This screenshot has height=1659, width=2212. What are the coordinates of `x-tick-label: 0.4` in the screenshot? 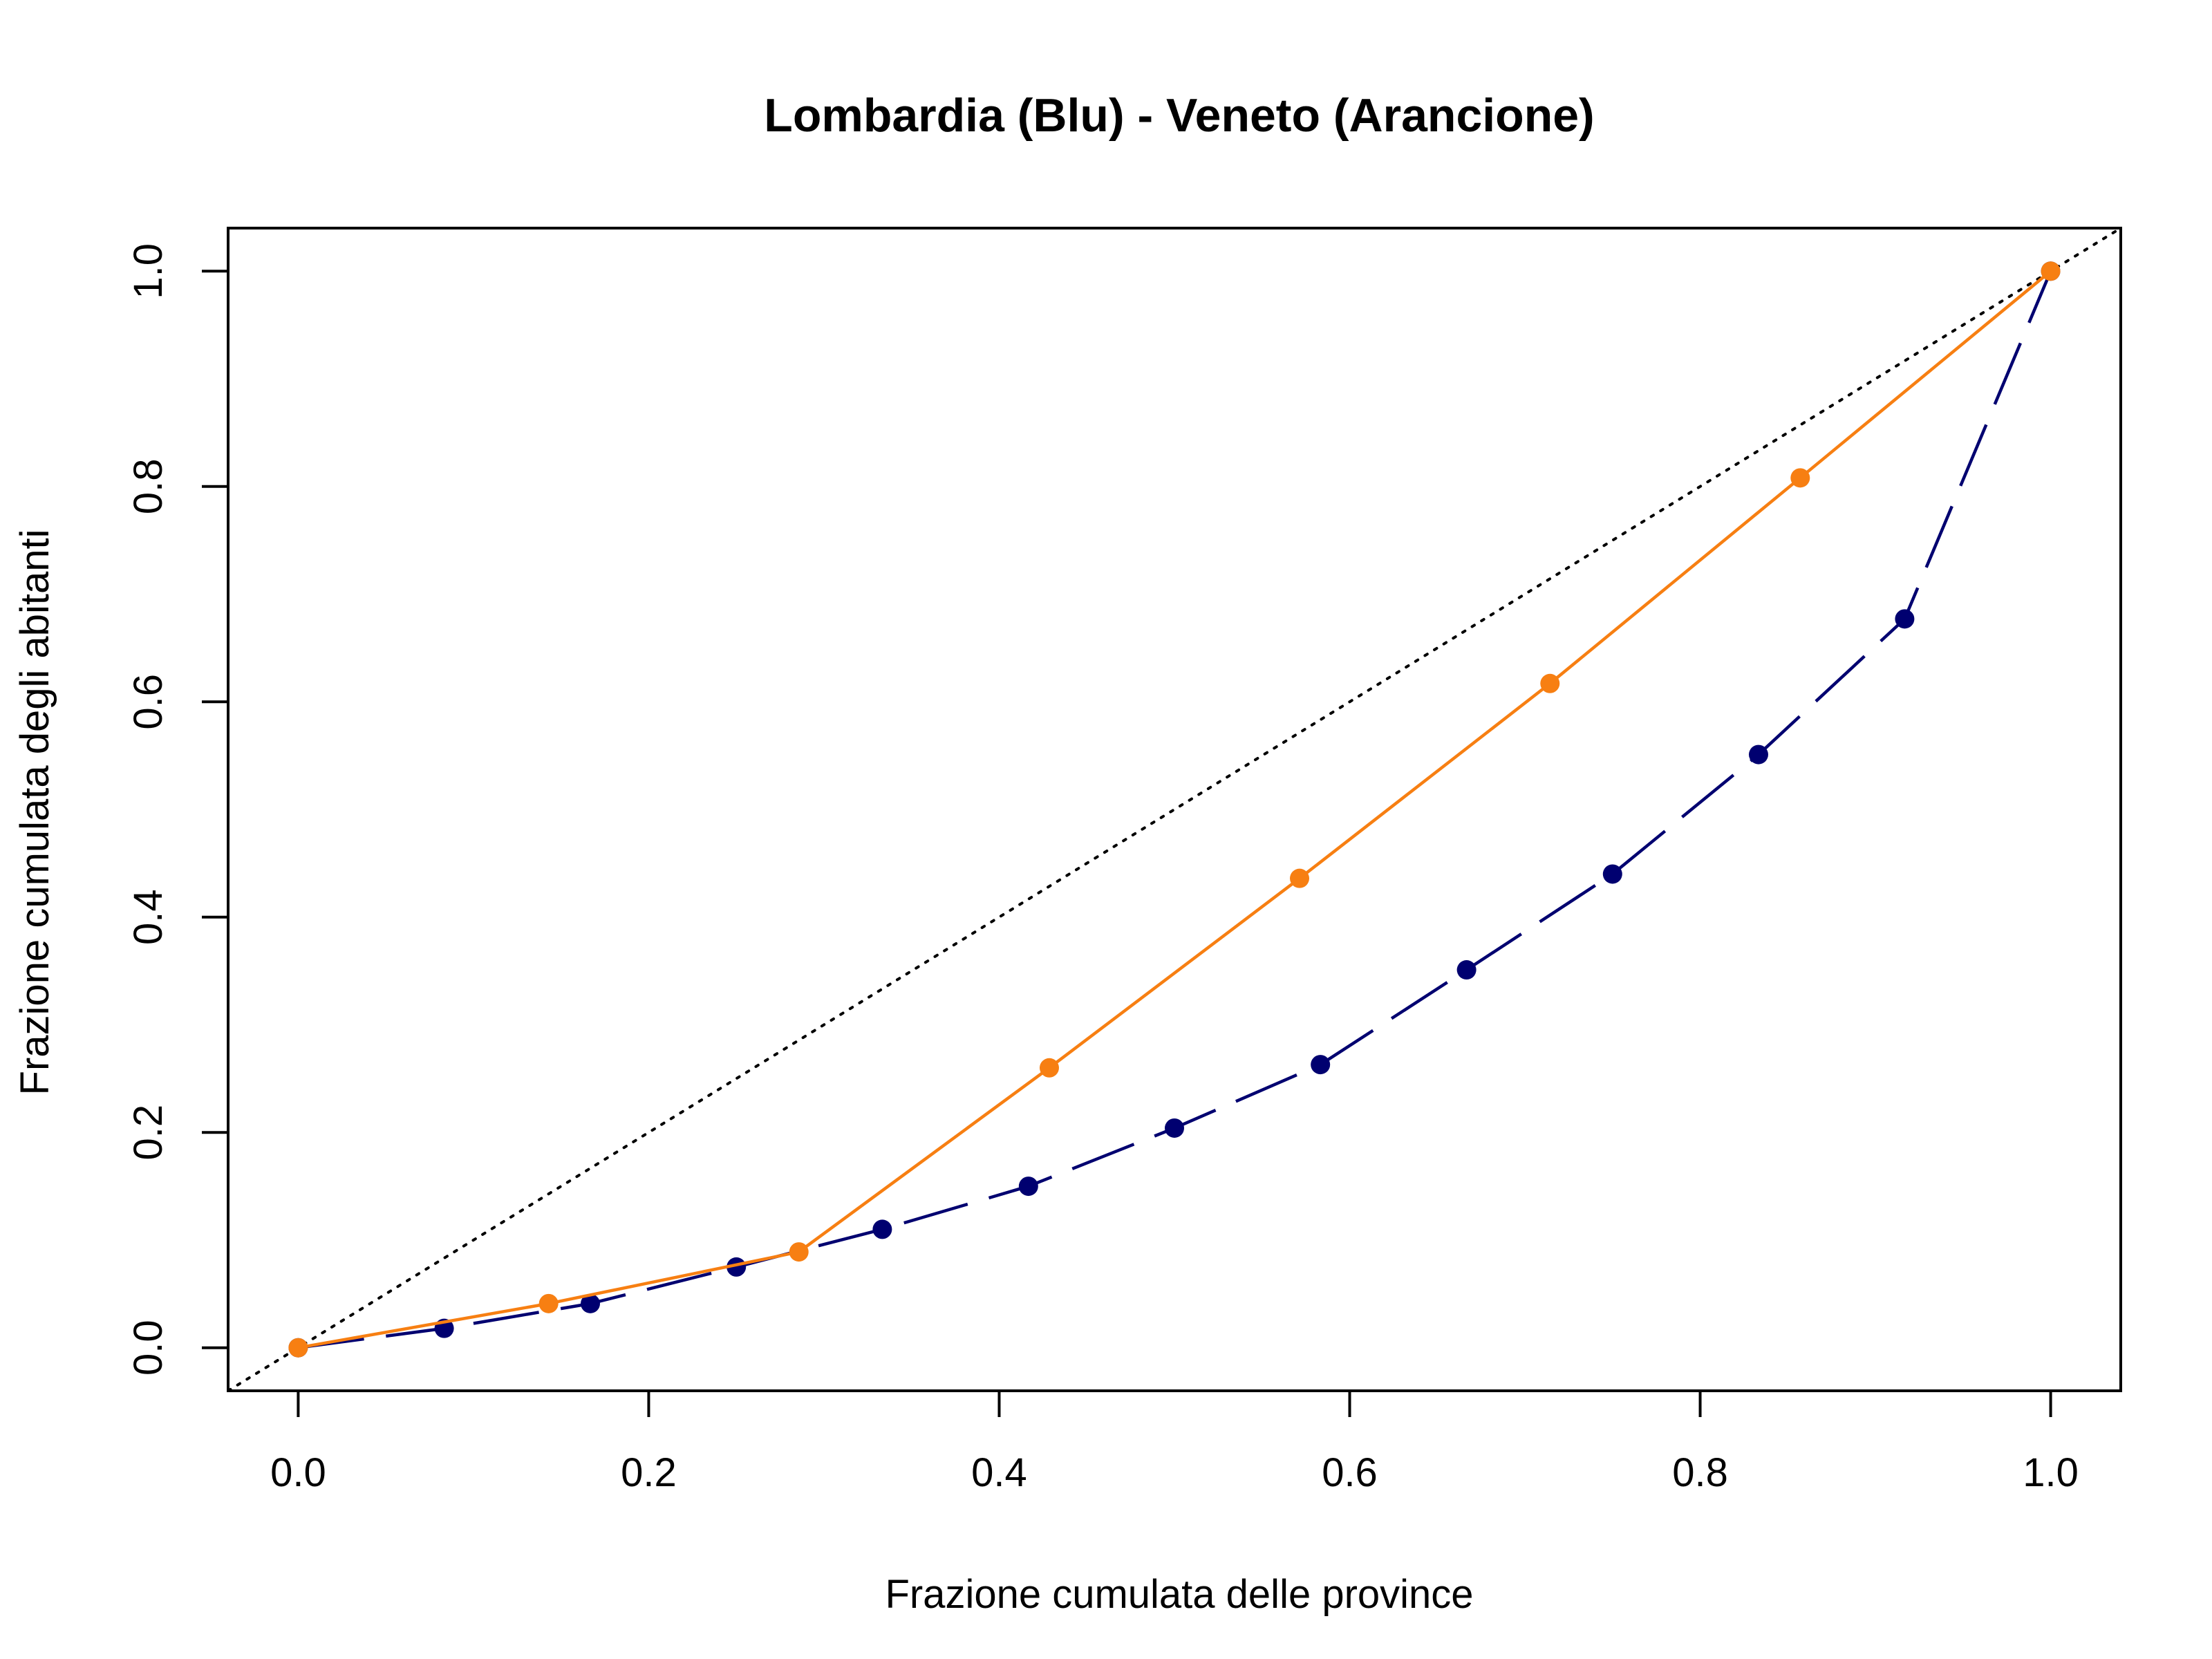 It's located at (999, 1473).